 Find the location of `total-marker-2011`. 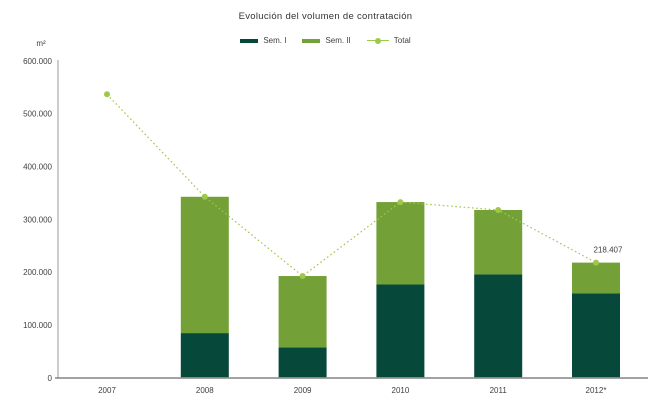

total-marker-2011 is located at coordinates (498, 209).